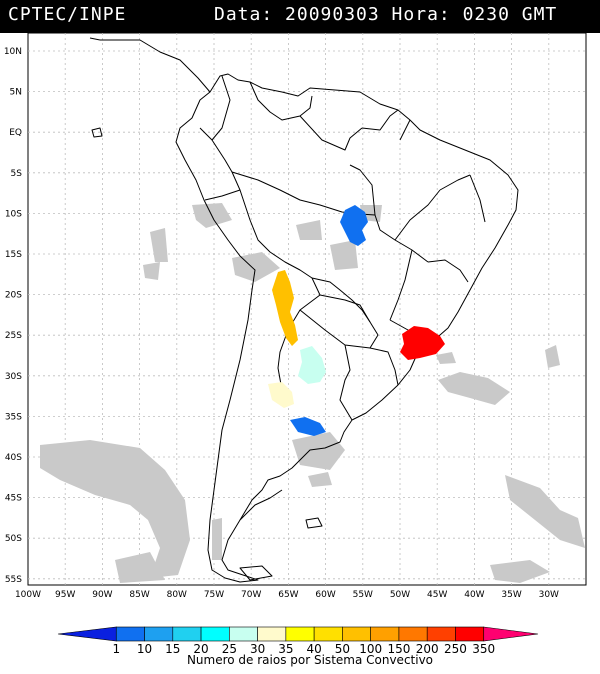  I want to click on lon-label: 40W, so click(474, 595).